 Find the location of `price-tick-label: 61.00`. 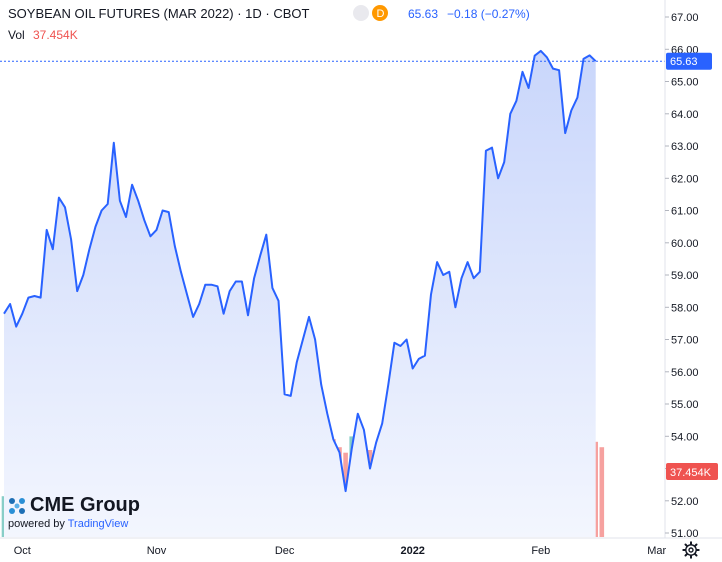

price-tick-label: 61.00 is located at coordinates (685, 212).